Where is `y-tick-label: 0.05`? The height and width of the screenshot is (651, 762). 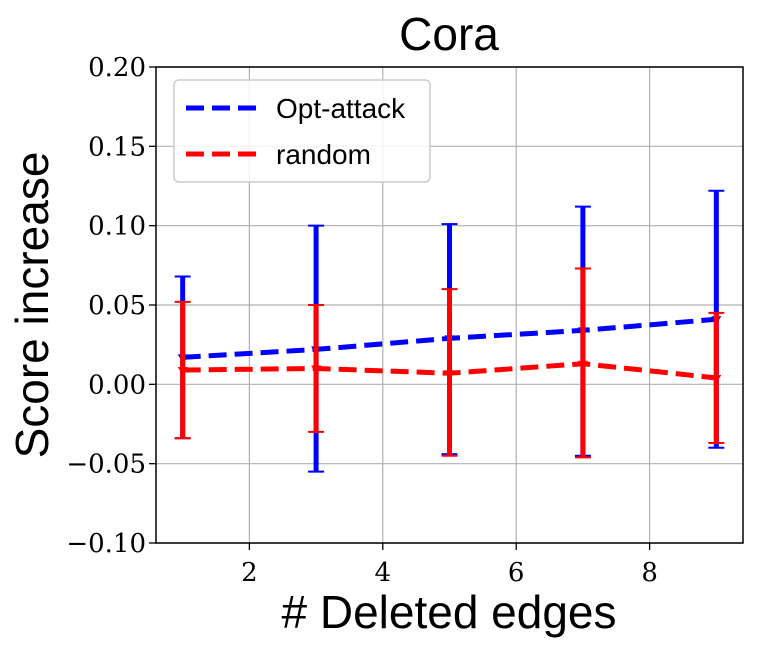 y-tick-label: 0.05 is located at coordinates (117, 306).